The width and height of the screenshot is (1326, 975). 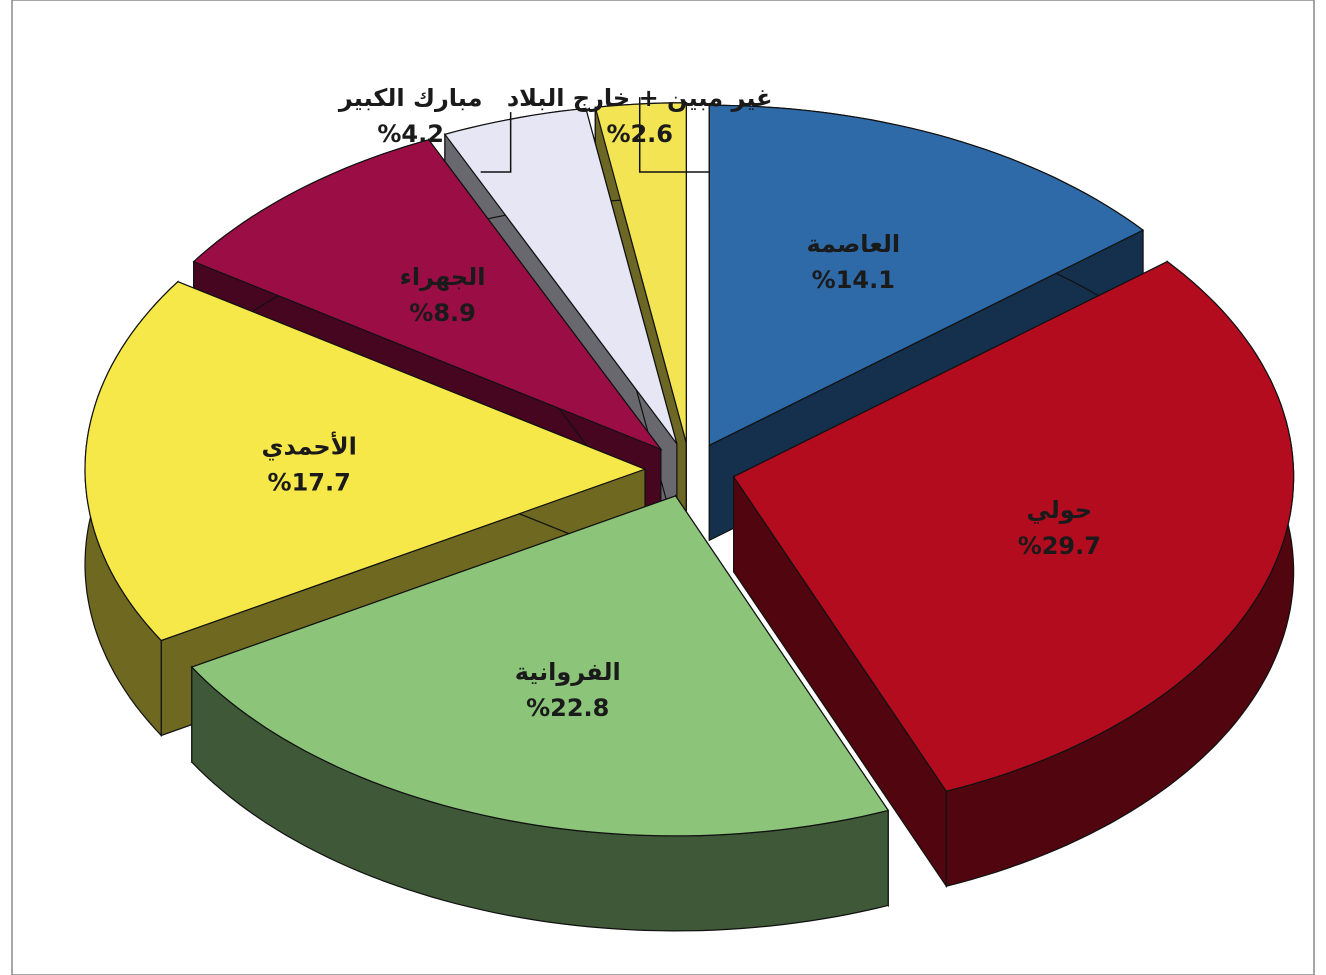 What do you see at coordinates (309, 482) in the screenshot?
I see `slice-value-label: %17.7` at bounding box center [309, 482].